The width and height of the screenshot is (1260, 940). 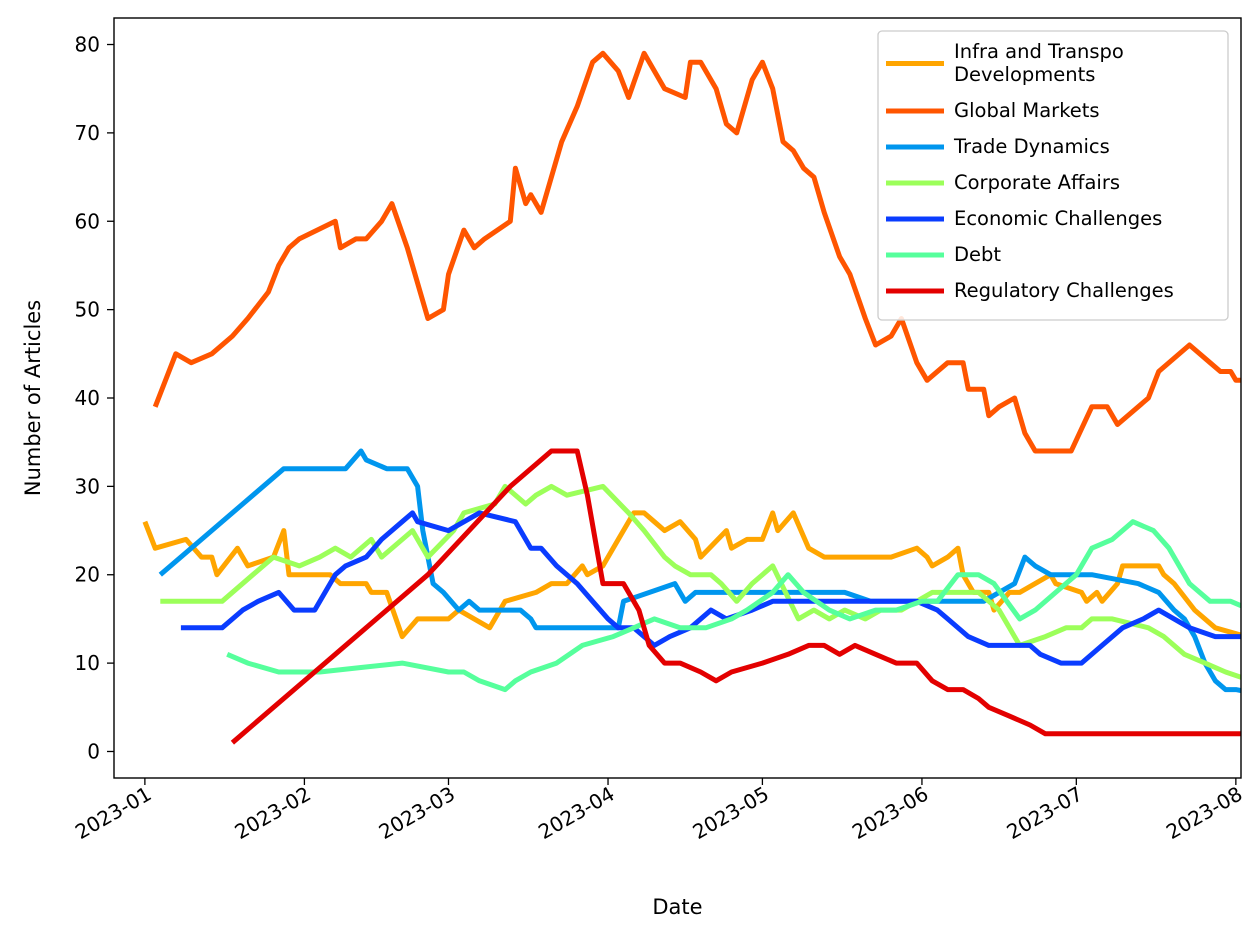 I want to click on y-tick-label: 10, so click(x=87, y=663).